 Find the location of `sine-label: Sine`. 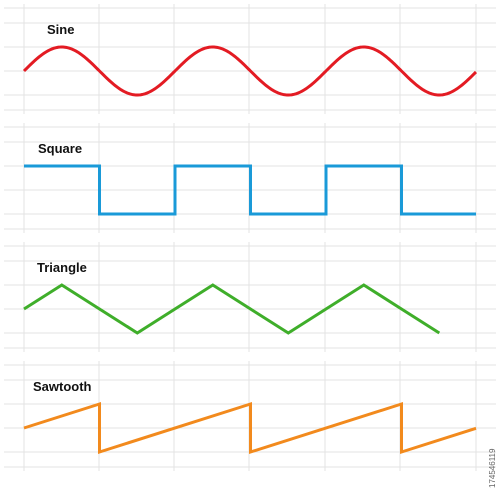

sine-label: Sine is located at coordinates (61, 29).